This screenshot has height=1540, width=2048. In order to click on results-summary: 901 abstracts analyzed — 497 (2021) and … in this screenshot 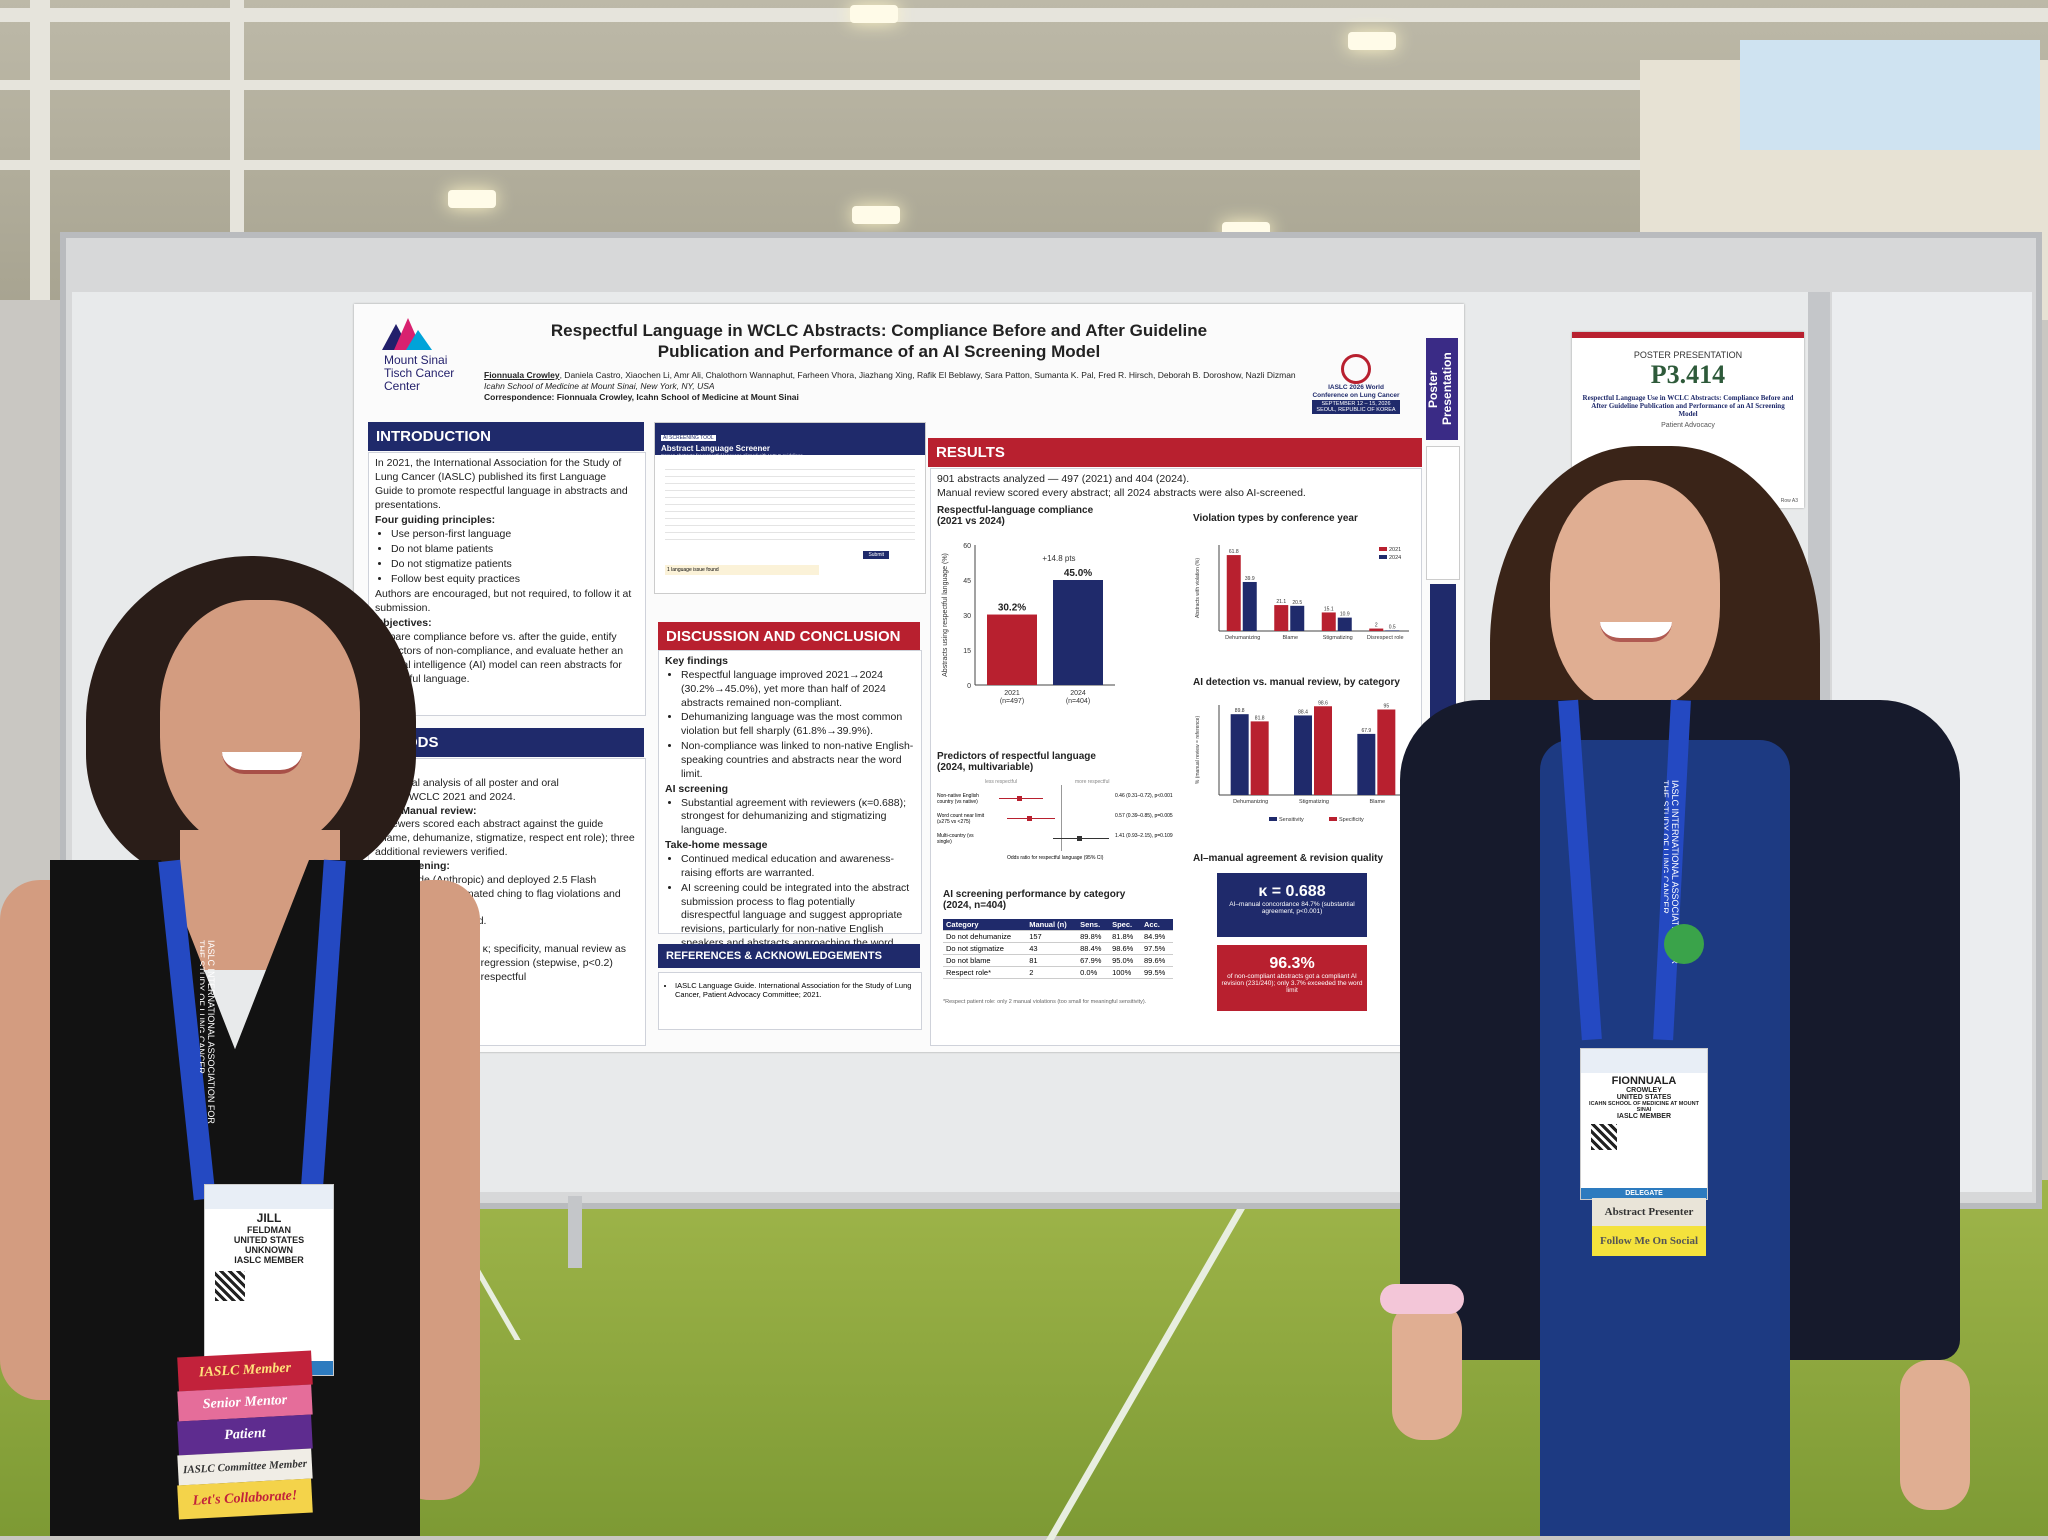, I will do `click(1172, 487)`.